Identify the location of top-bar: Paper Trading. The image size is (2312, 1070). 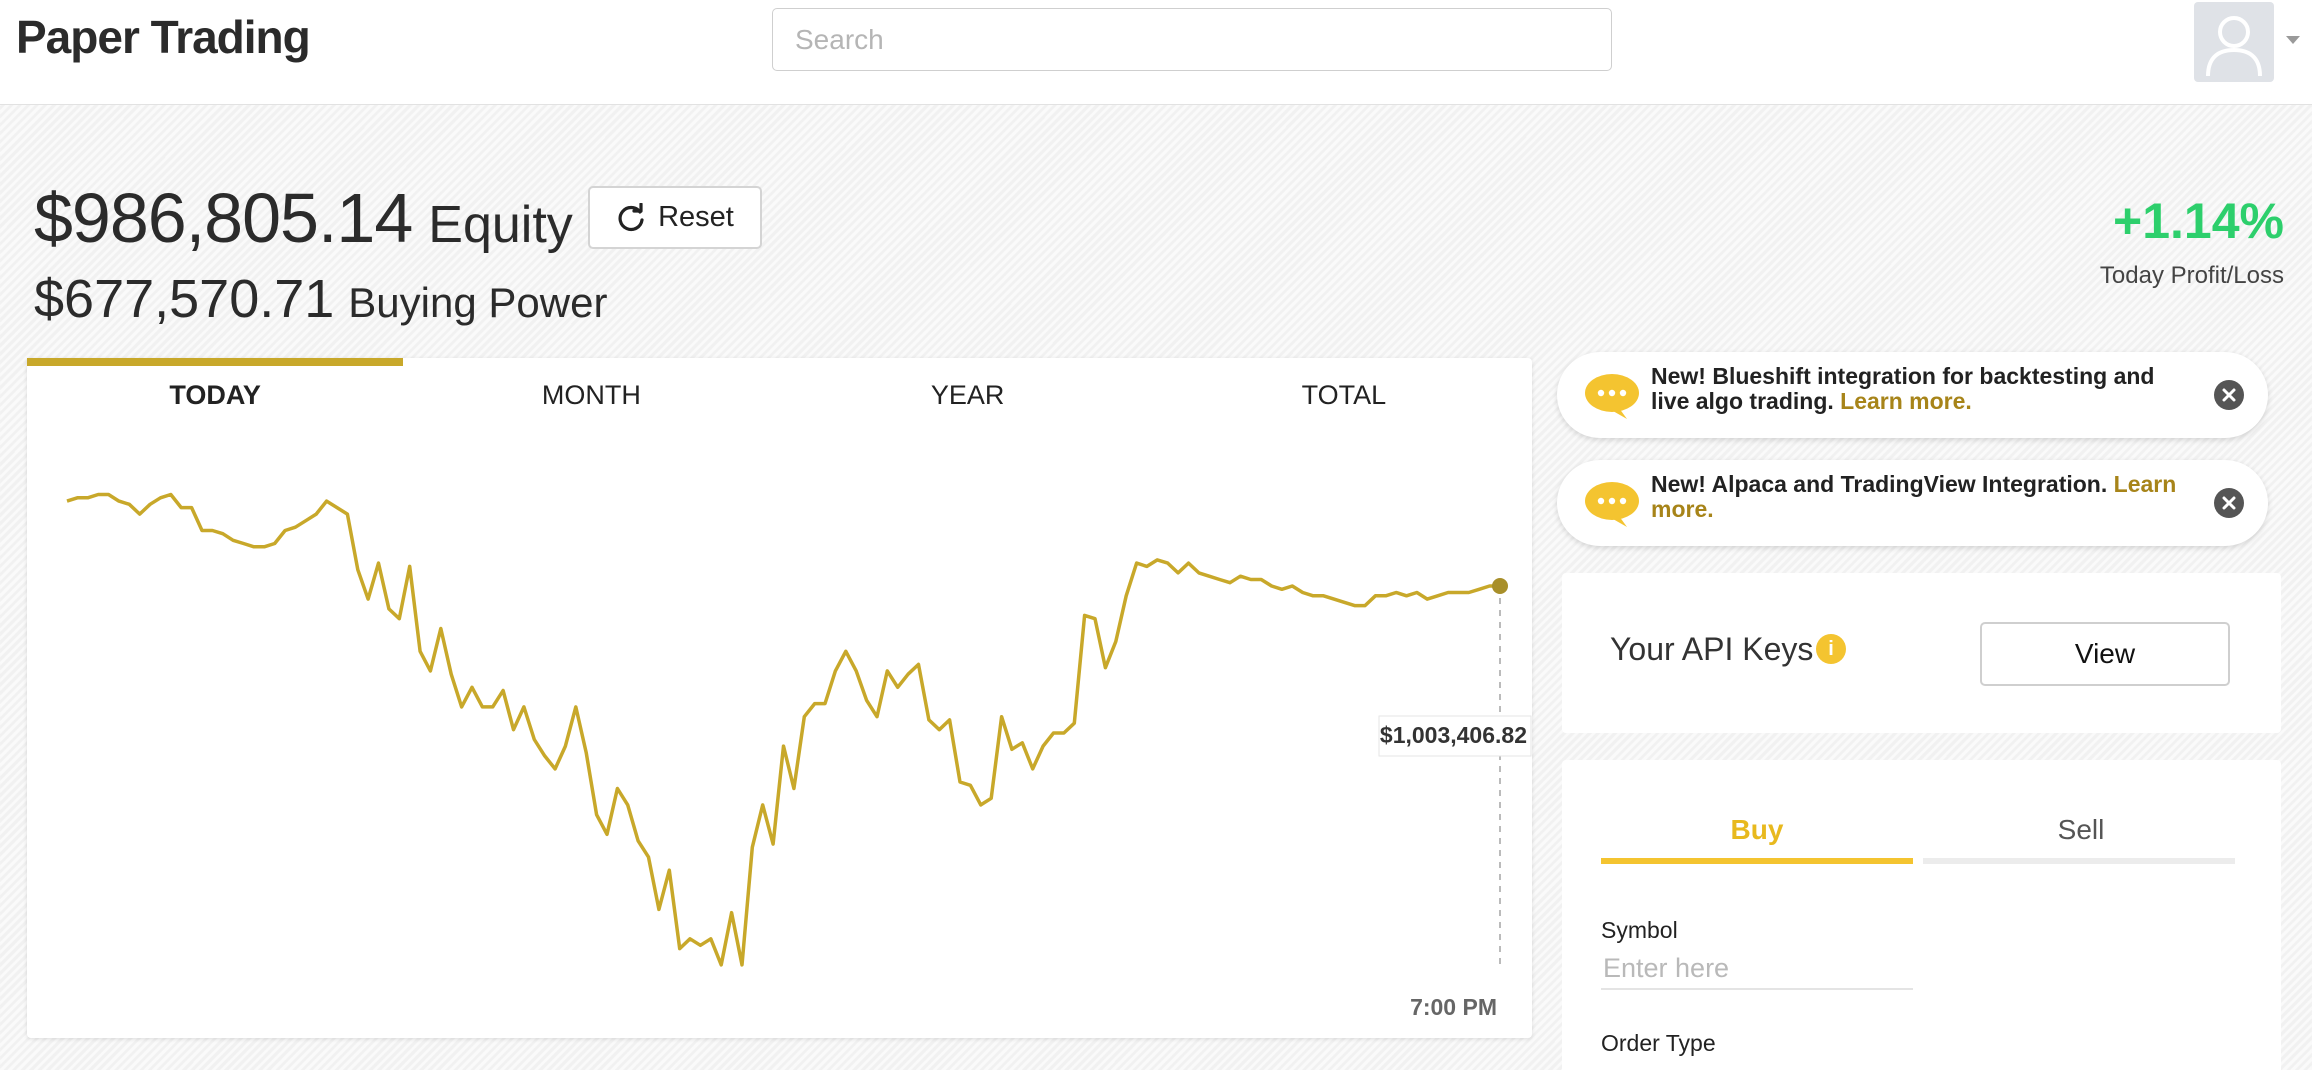
(1156, 52).